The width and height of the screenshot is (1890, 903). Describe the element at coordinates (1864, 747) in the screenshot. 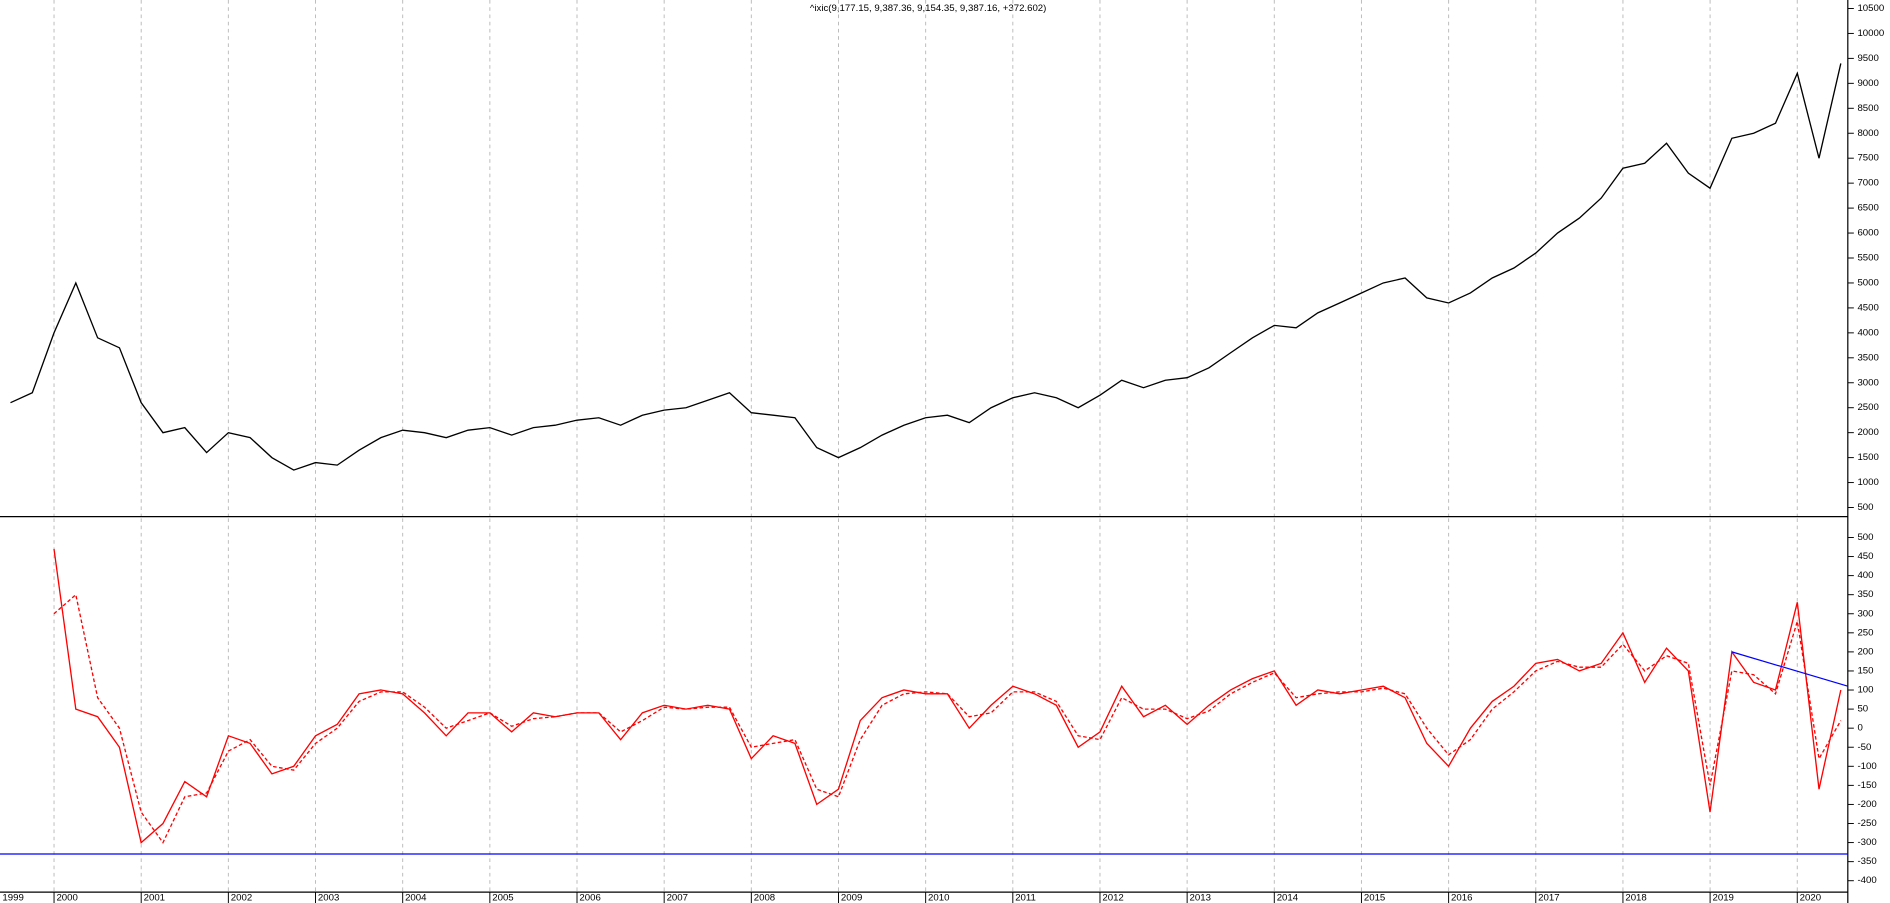

I see `y-tick-label: -50` at that location.